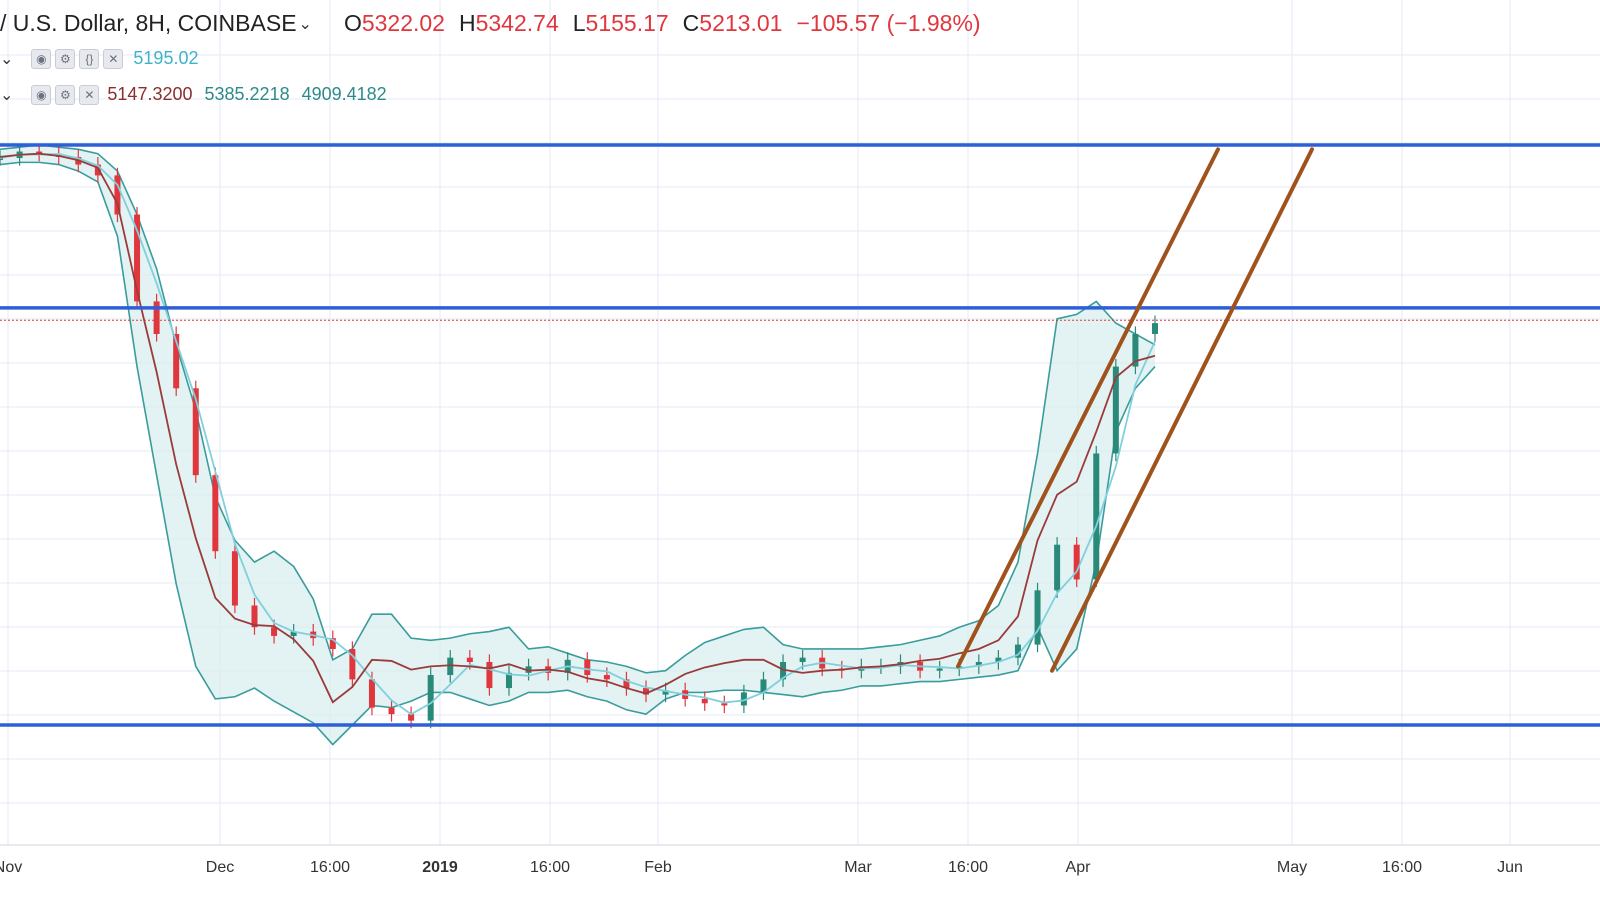 The width and height of the screenshot is (1600, 900). I want to click on low-value: 5155.17, so click(627, 23).